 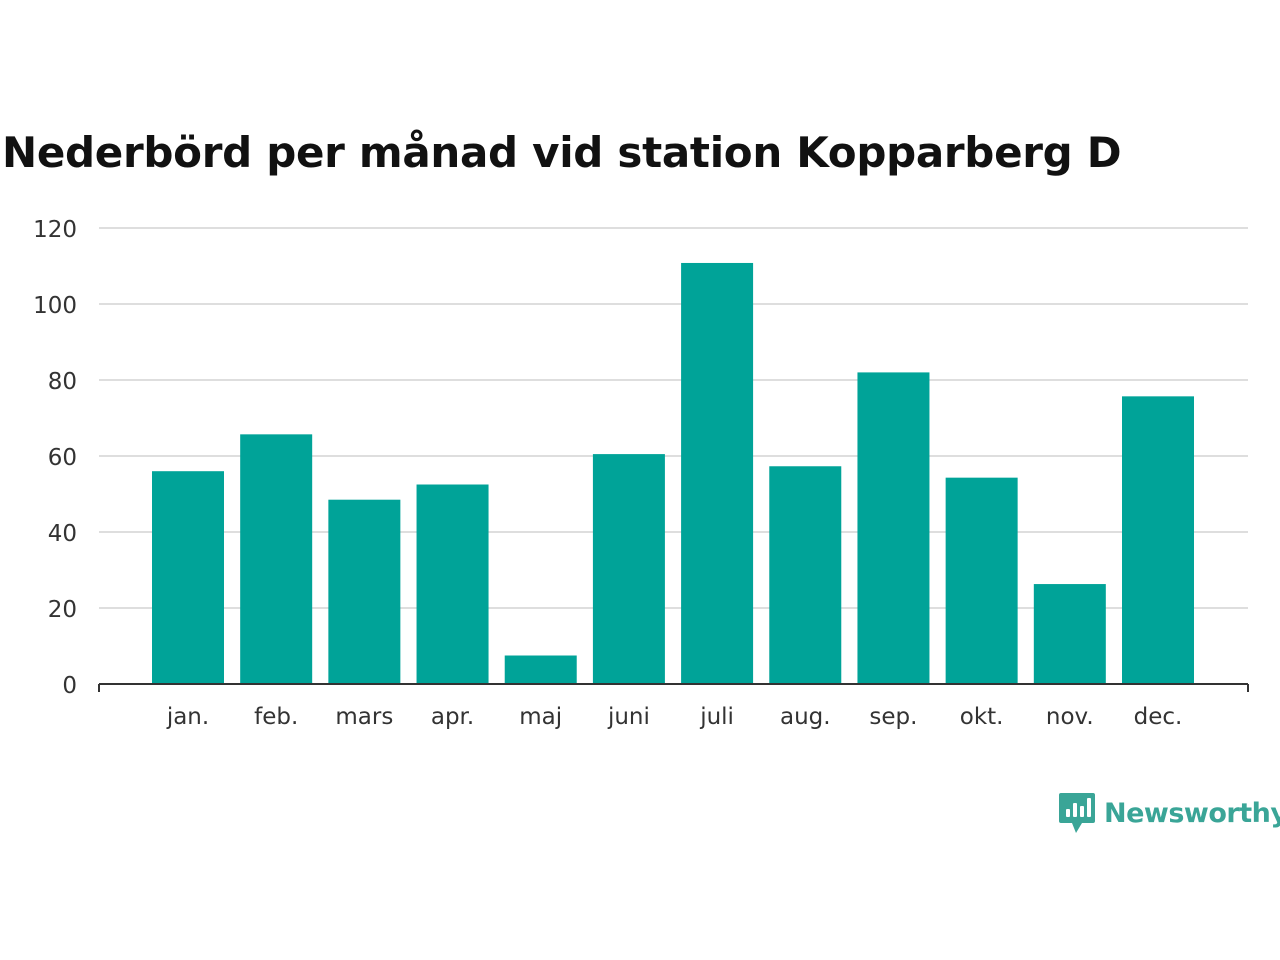 I want to click on x-tick-label: aug., so click(x=805, y=717).